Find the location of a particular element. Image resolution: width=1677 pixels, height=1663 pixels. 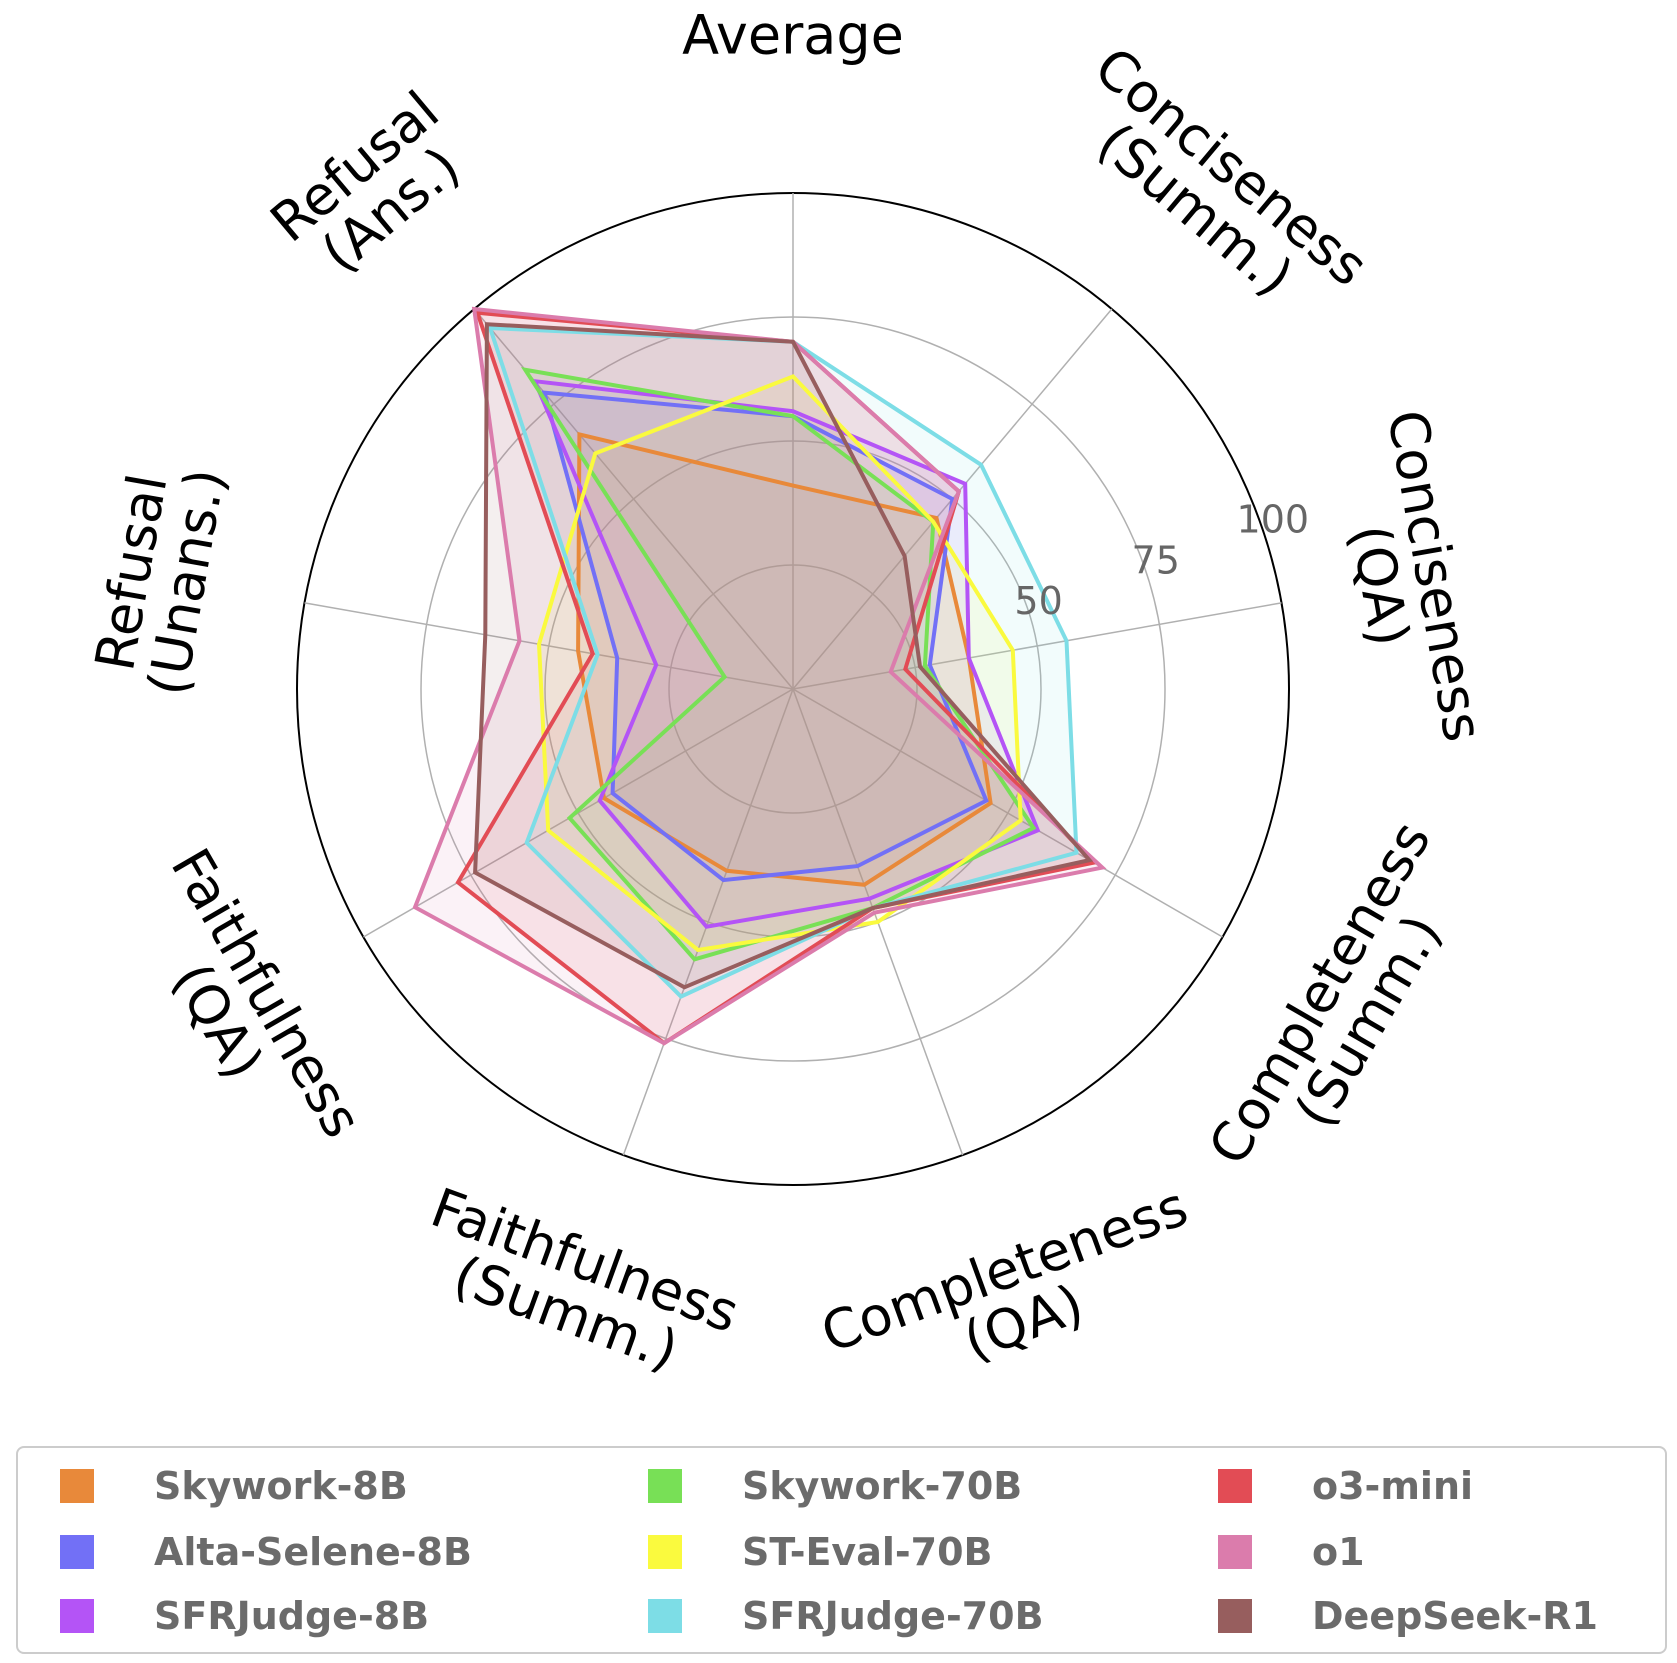

legend-item: SFRJudge-8B is located at coordinates (244, 1616).